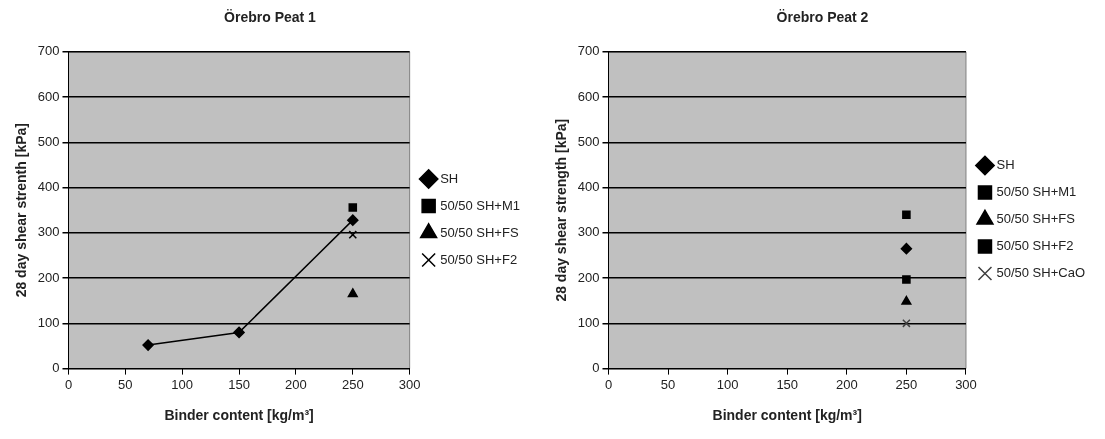 The height and width of the screenshot is (439, 1105). What do you see at coordinates (270, 17) in the screenshot?
I see `chart-title: Örebro Peat 1` at bounding box center [270, 17].